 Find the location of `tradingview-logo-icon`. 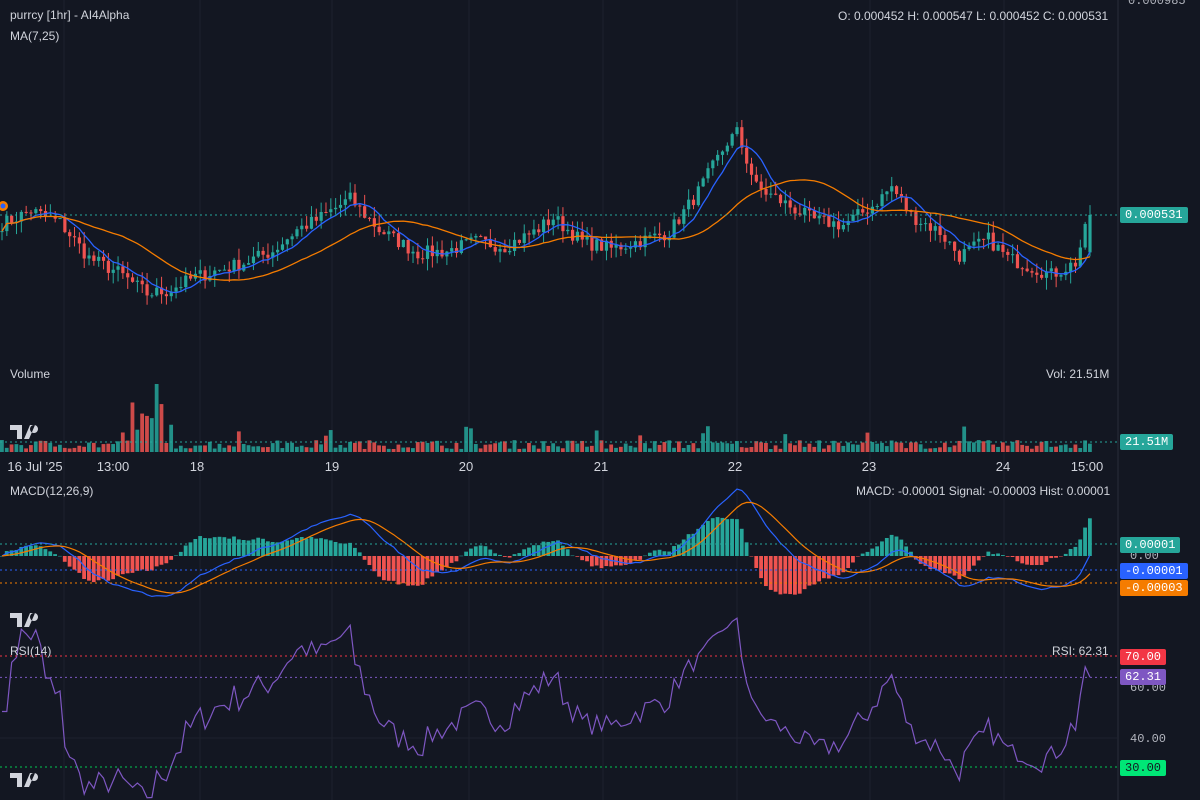

tradingview-logo-icon is located at coordinates (24, 620).